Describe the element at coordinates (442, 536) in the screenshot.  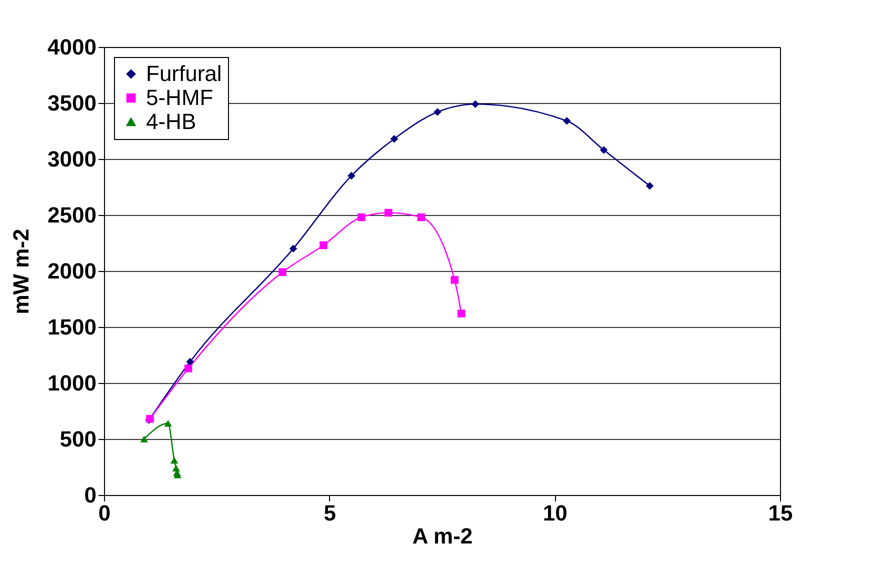
I see `x-axis-title: A m-2` at that location.